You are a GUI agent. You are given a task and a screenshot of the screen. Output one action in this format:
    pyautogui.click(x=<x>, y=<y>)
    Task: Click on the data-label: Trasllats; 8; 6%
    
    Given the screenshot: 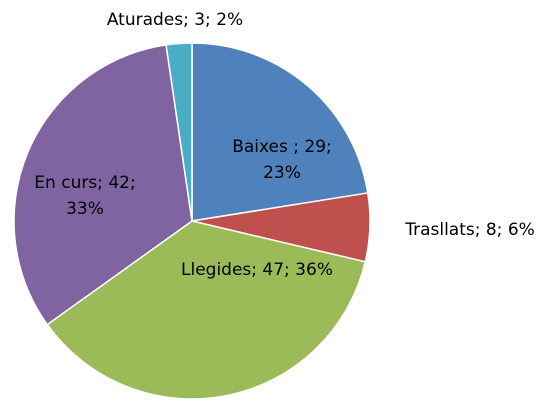 What is the action you would take?
    pyautogui.click(x=470, y=230)
    